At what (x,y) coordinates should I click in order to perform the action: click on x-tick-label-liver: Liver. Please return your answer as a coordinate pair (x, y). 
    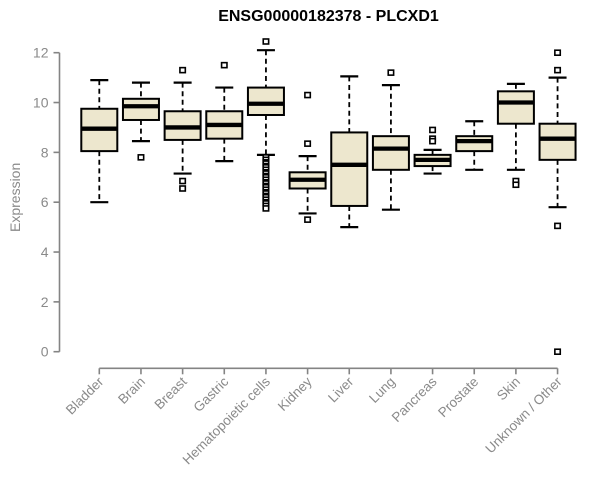
    Looking at the image, I should click on (341, 390).